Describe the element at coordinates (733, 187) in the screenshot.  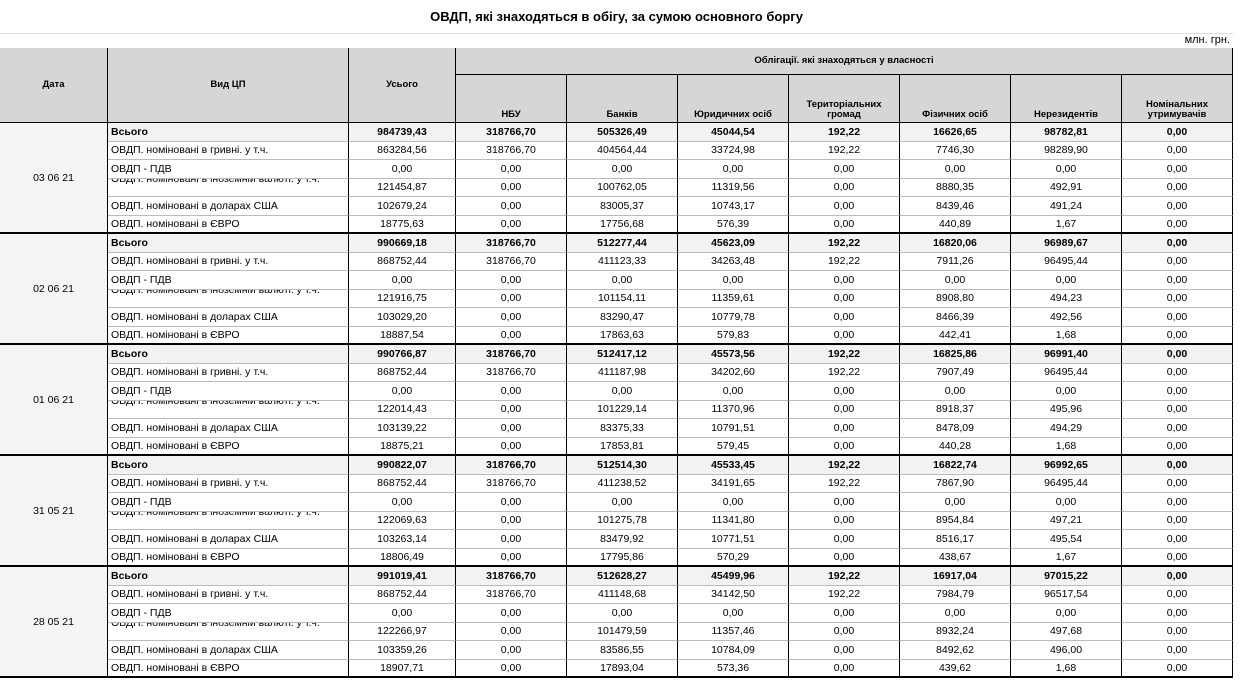
I see `value-cell: 11319,56` at that location.